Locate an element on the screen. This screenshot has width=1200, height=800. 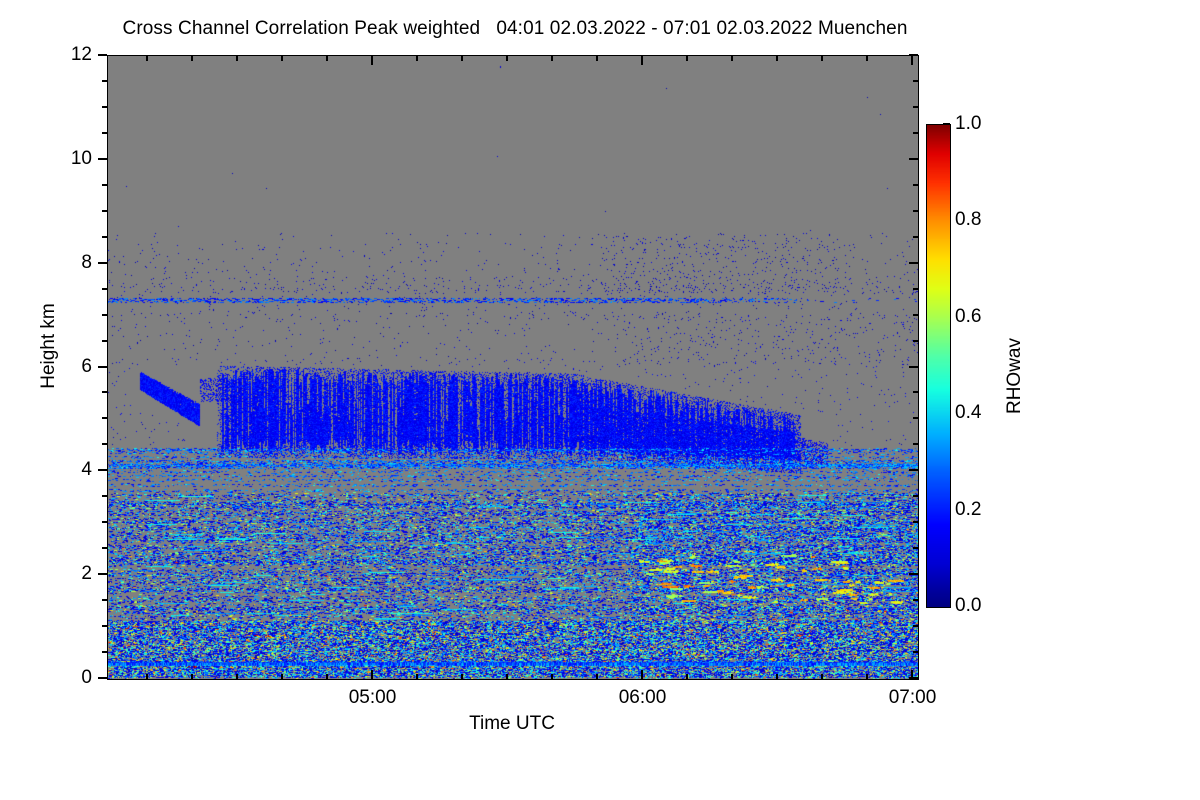
colorbar-tick-label: 0.0 is located at coordinates (968, 605).